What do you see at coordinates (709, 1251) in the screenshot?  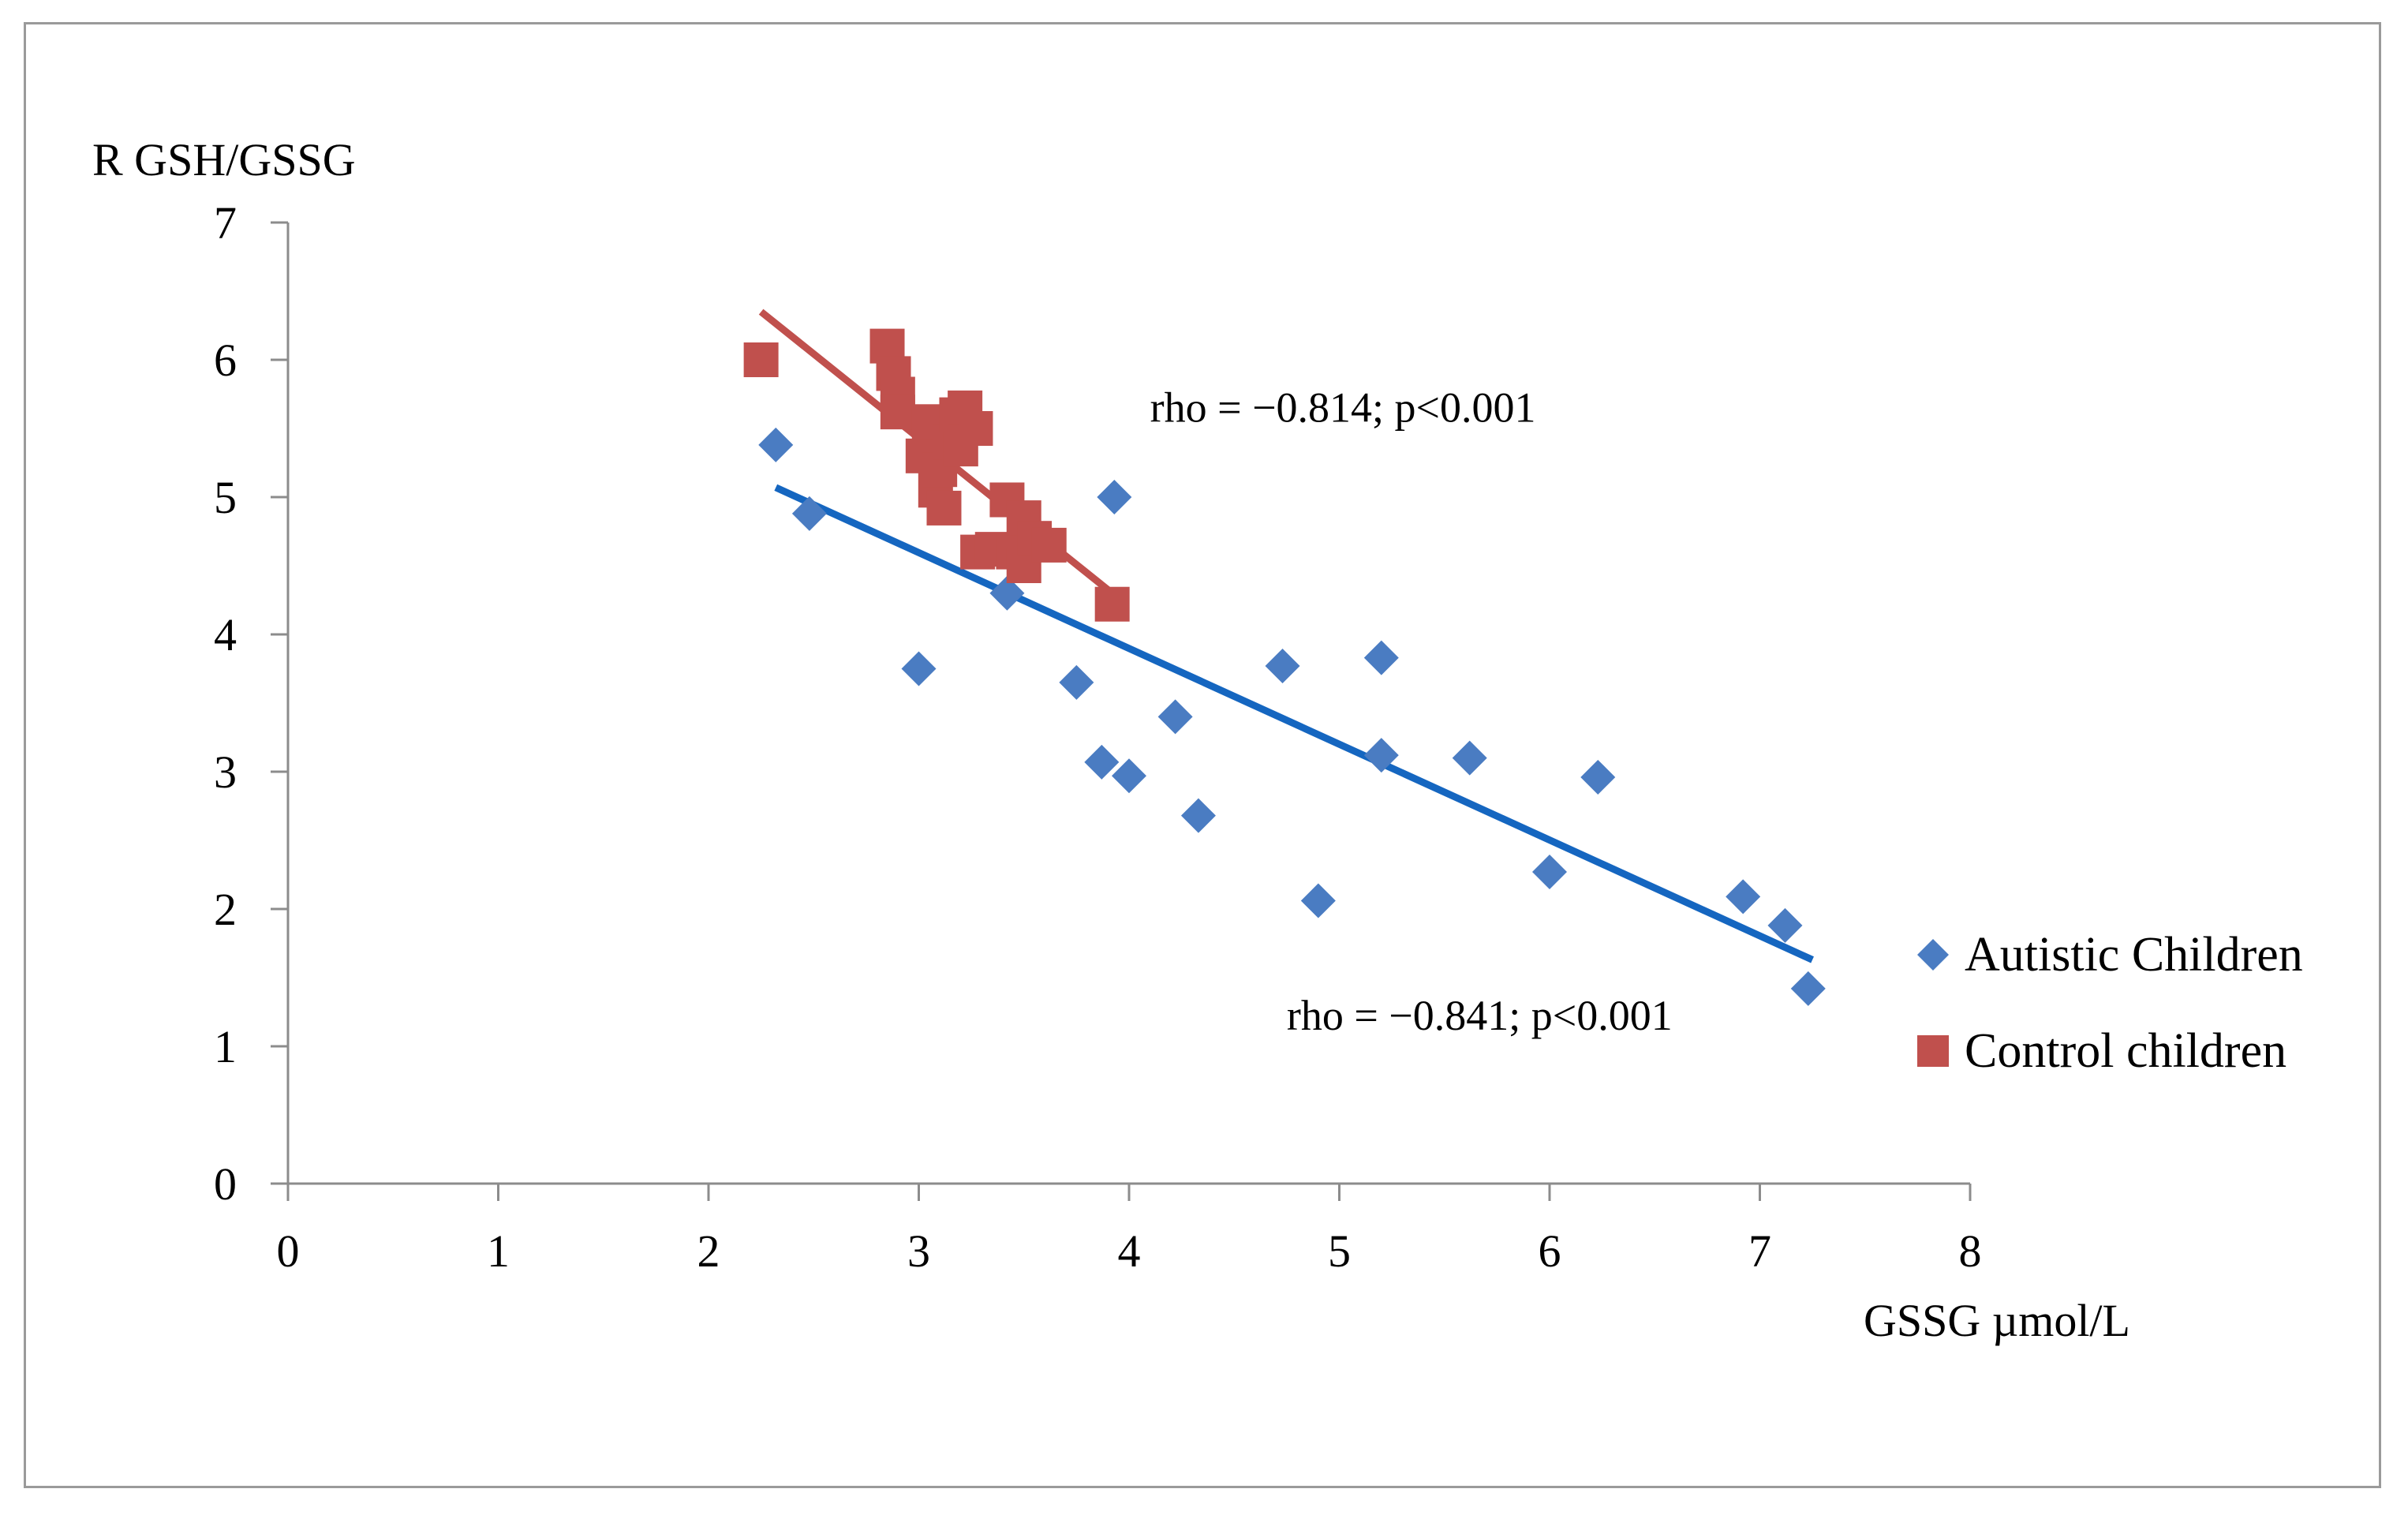 I see `x-tick-label: 2` at bounding box center [709, 1251].